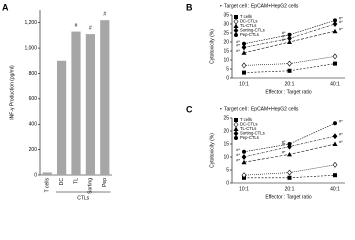 The width and height of the screenshot is (355, 240). What do you see at coordinates (48, 185) in the screenshot?
I see `x-tick-label: T cells` at bounding box center [48, 185].